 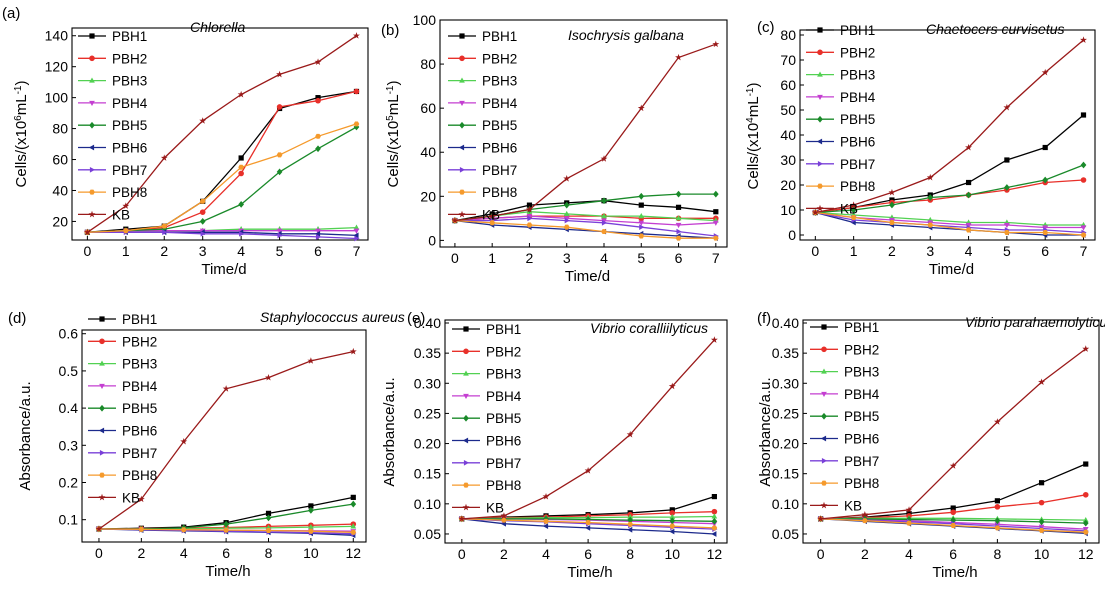 What do you see at coordinates (69, 520) in the screenshot?
I see `y-tick-label: 0.1` at bounding box center [69, 520].